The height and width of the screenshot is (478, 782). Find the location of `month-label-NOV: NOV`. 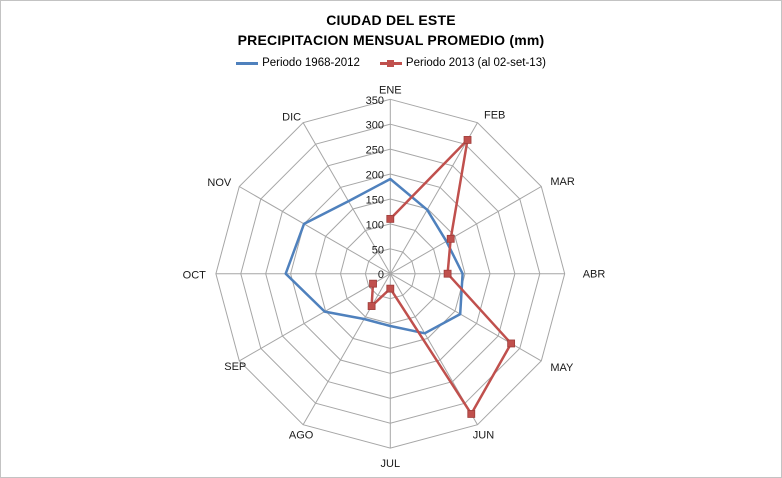

month-label-NOV: NOV is located at coordinates (219, 183).